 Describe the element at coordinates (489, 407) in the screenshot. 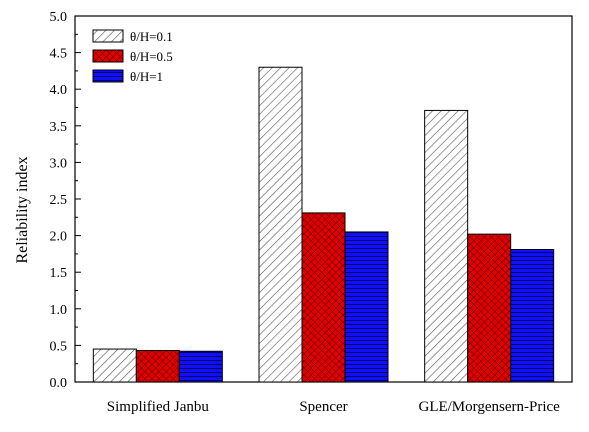

I see `x-category-label: GLE/Morgensern-Price` at that location.